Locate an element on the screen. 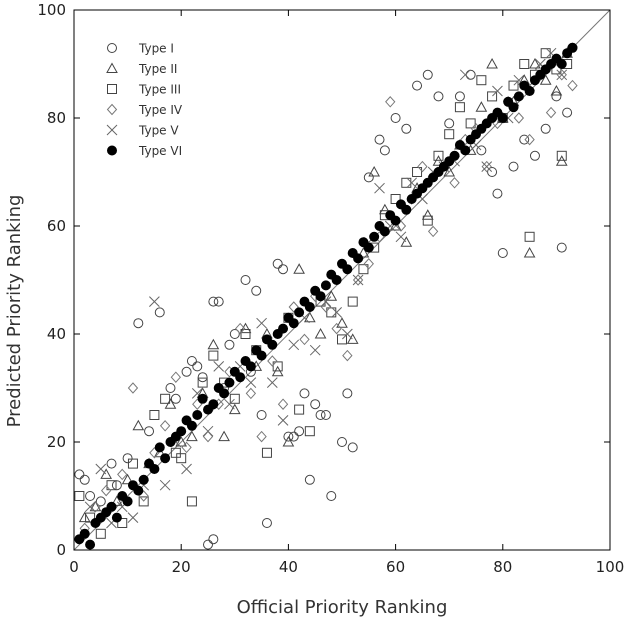 Image resolution: width=629 pixels, height=620 pixels. legend-label: Type IV is located at coordinates (160, 110).